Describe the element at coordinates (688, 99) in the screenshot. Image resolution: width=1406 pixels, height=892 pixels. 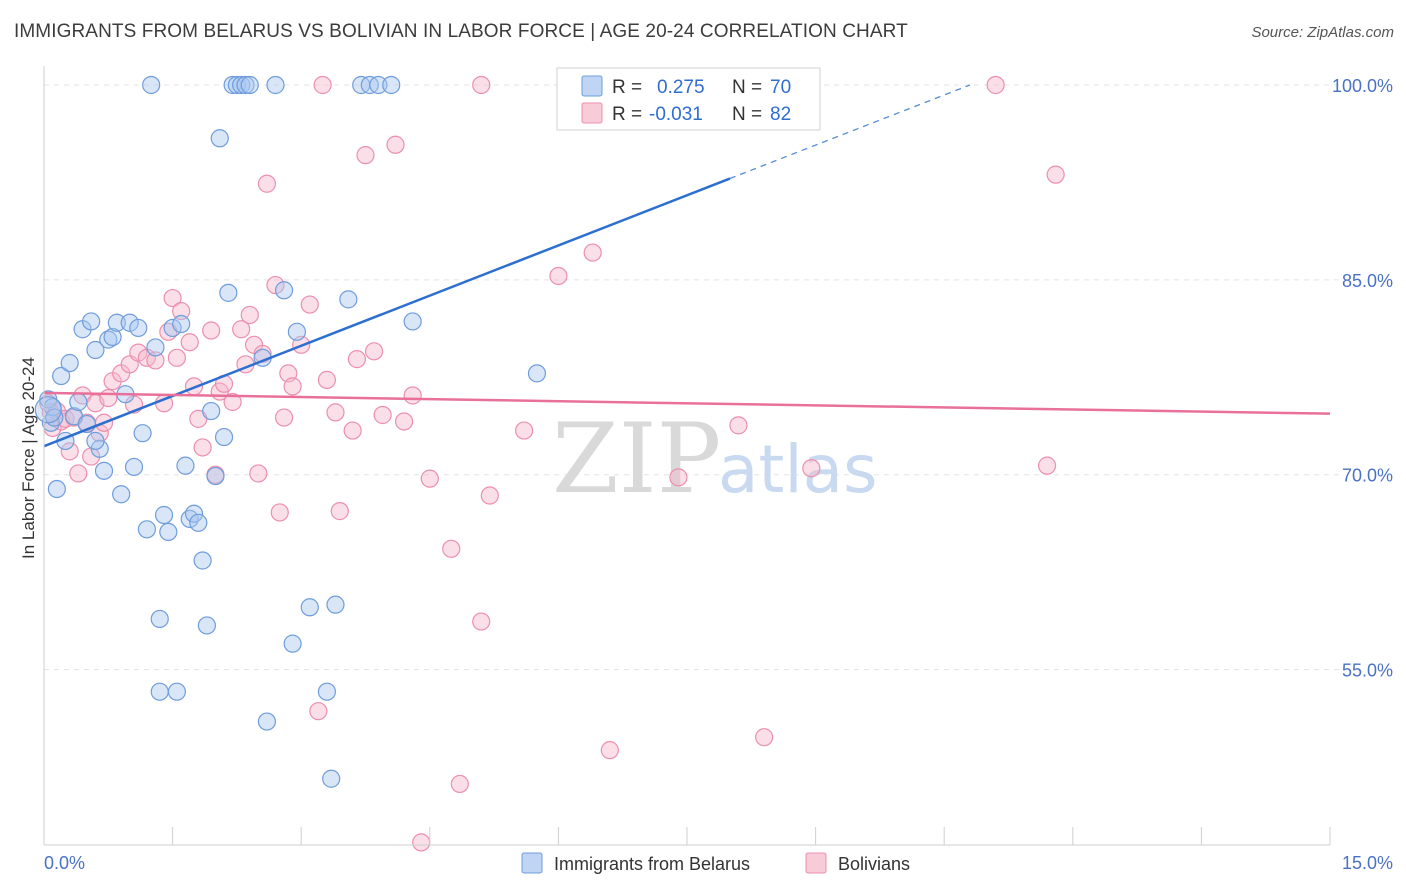
I see `correlation-legend: R = 0.275 N = 70 R = -0.031 N = 82` at that location.